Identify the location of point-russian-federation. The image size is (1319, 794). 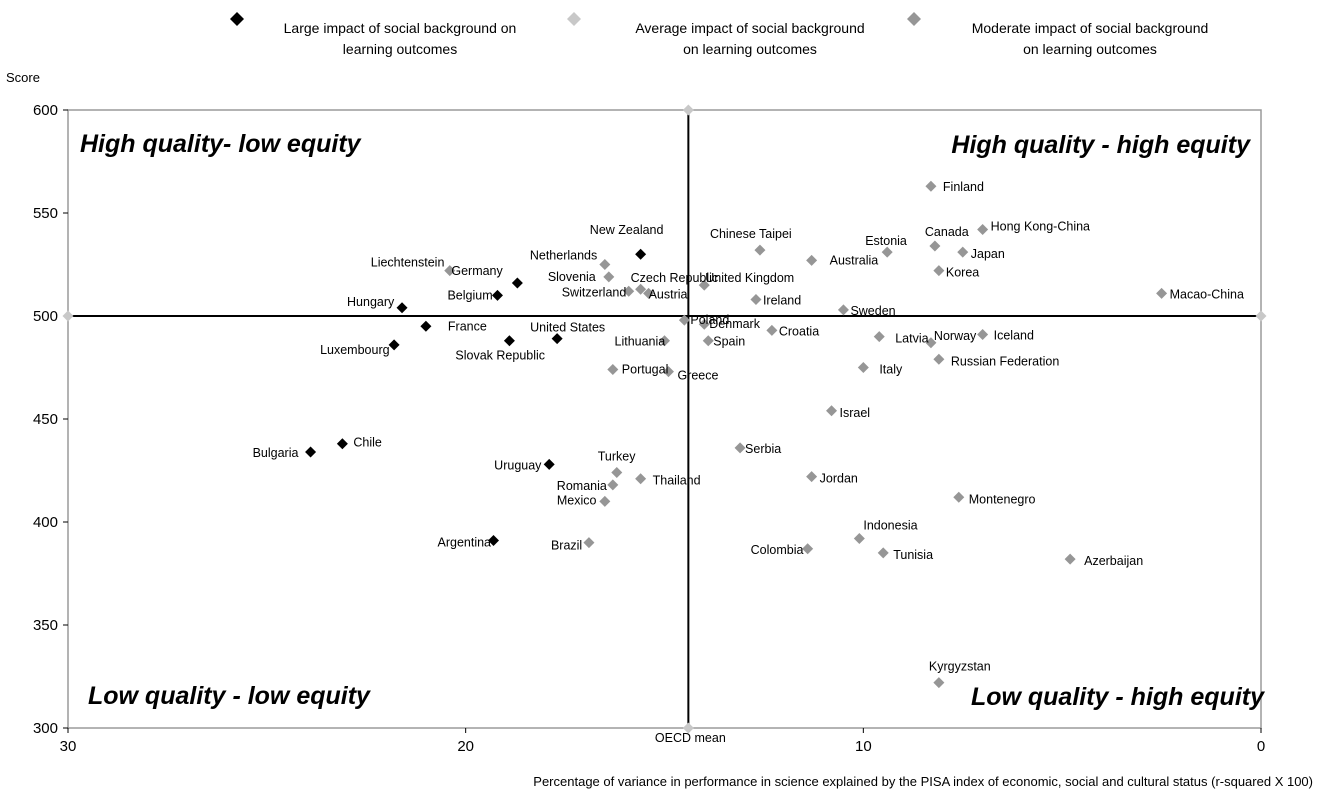
(939, 359).